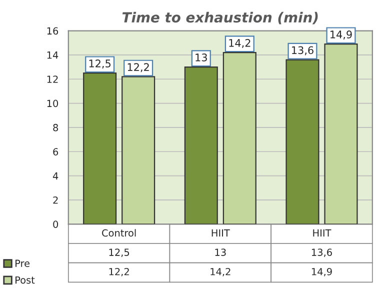 This screenshot has width=380, height=293. What do you see at coordinates (341, 35) in the screenshot?
I see `text: 14,9` at bounding box center [341, 35].